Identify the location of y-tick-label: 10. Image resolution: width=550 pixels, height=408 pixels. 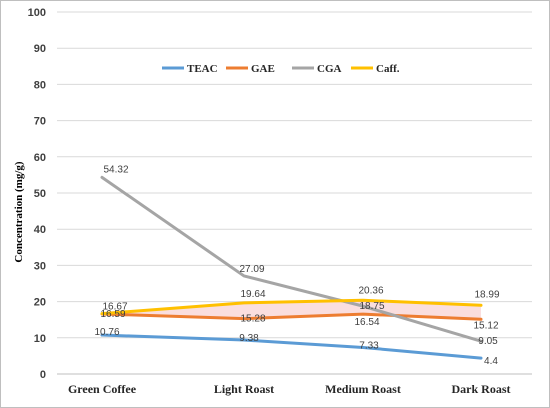
(40, 339).